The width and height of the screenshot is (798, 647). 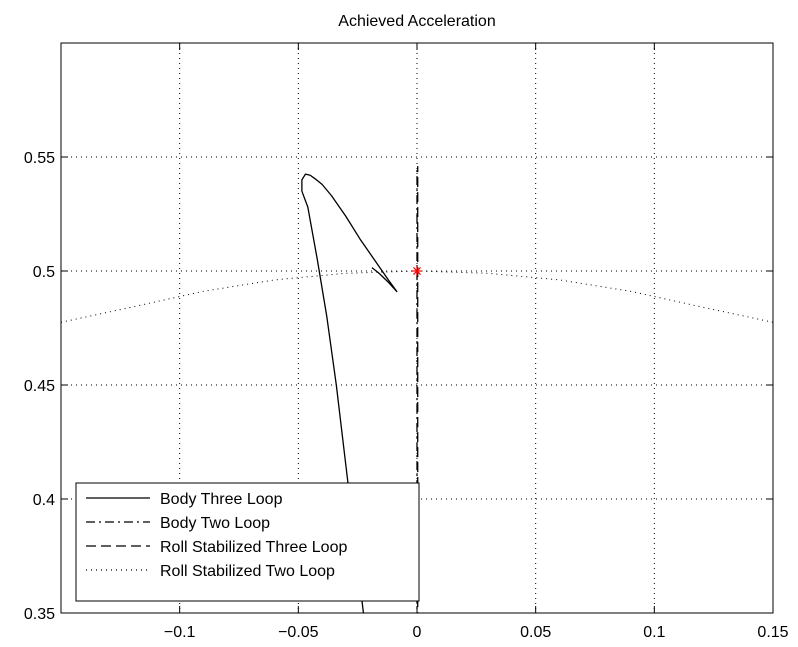 I want to click on legend-box, so click(x=247, y=542).